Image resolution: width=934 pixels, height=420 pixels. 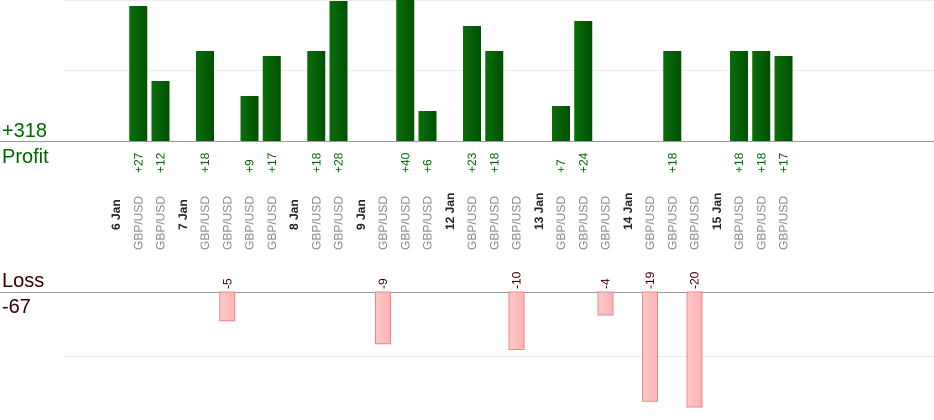 I want to click on profit-value-label: +7, so click(x=561, y=166).